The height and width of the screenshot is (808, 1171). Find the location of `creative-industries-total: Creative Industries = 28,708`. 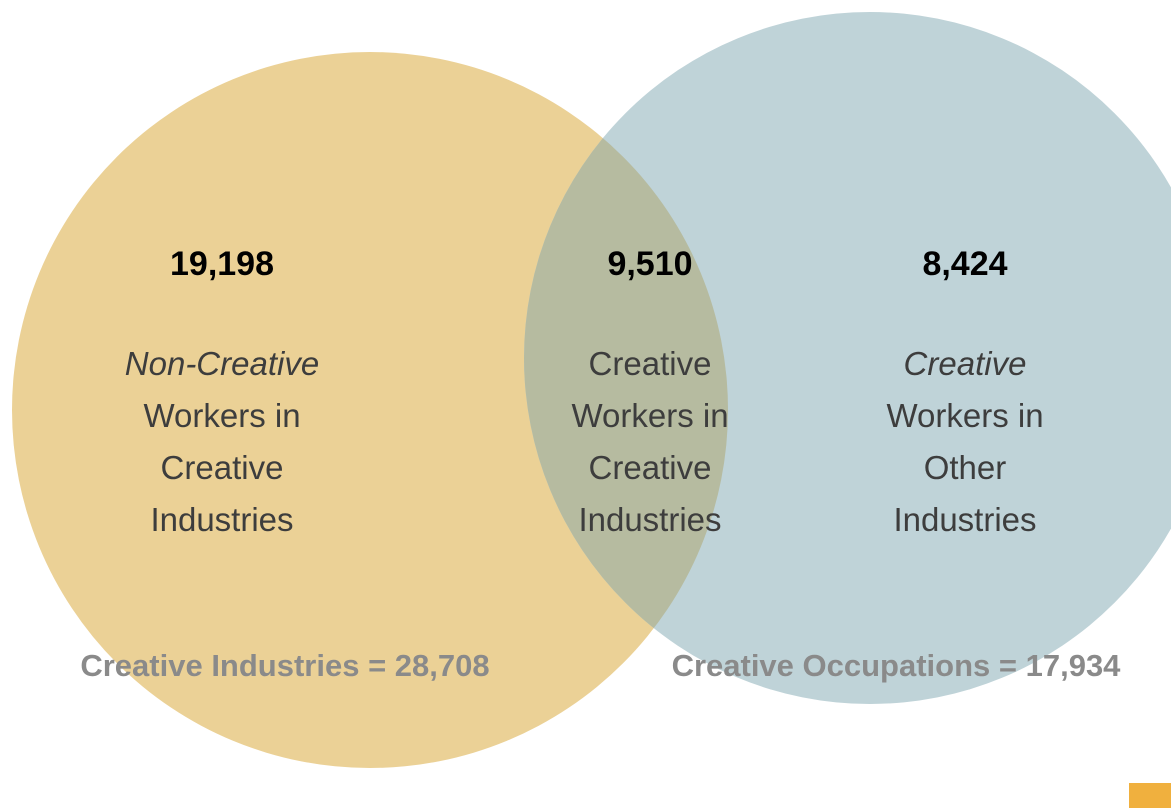

creative-industries-total: Creative Industries = 28,708 is located at coordinates (285, 665).